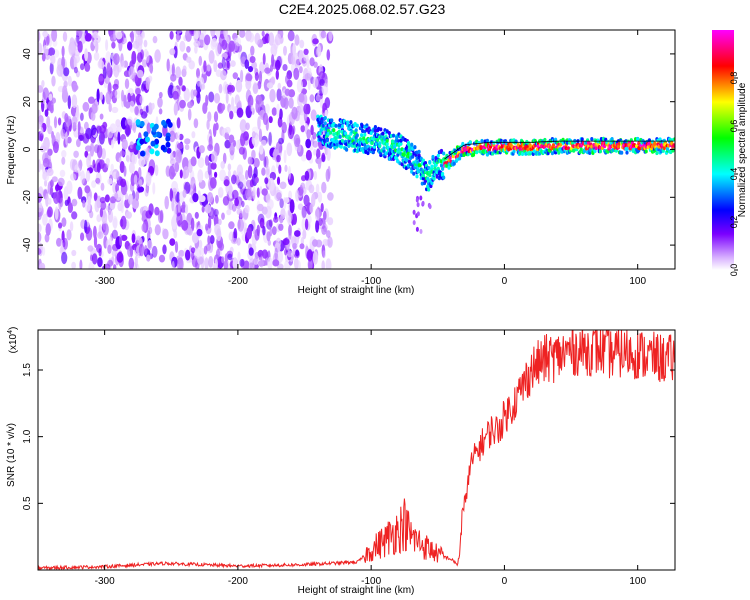  I want to click on colorbar-gradient, so click(723, 150).